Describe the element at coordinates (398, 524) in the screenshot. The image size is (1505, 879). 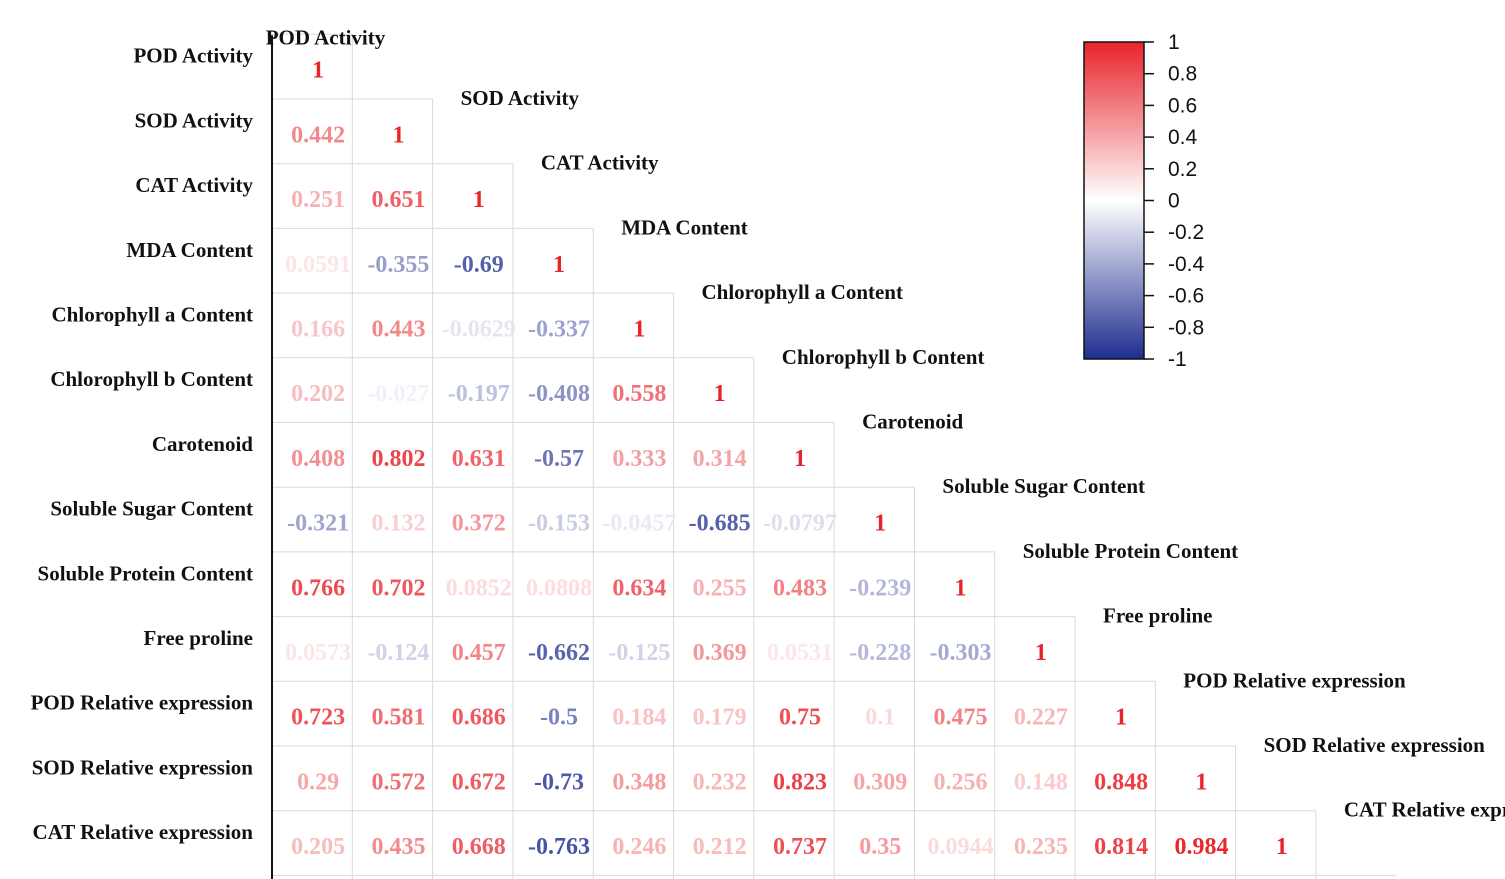
I see `cell-value: 0.132` at that location.